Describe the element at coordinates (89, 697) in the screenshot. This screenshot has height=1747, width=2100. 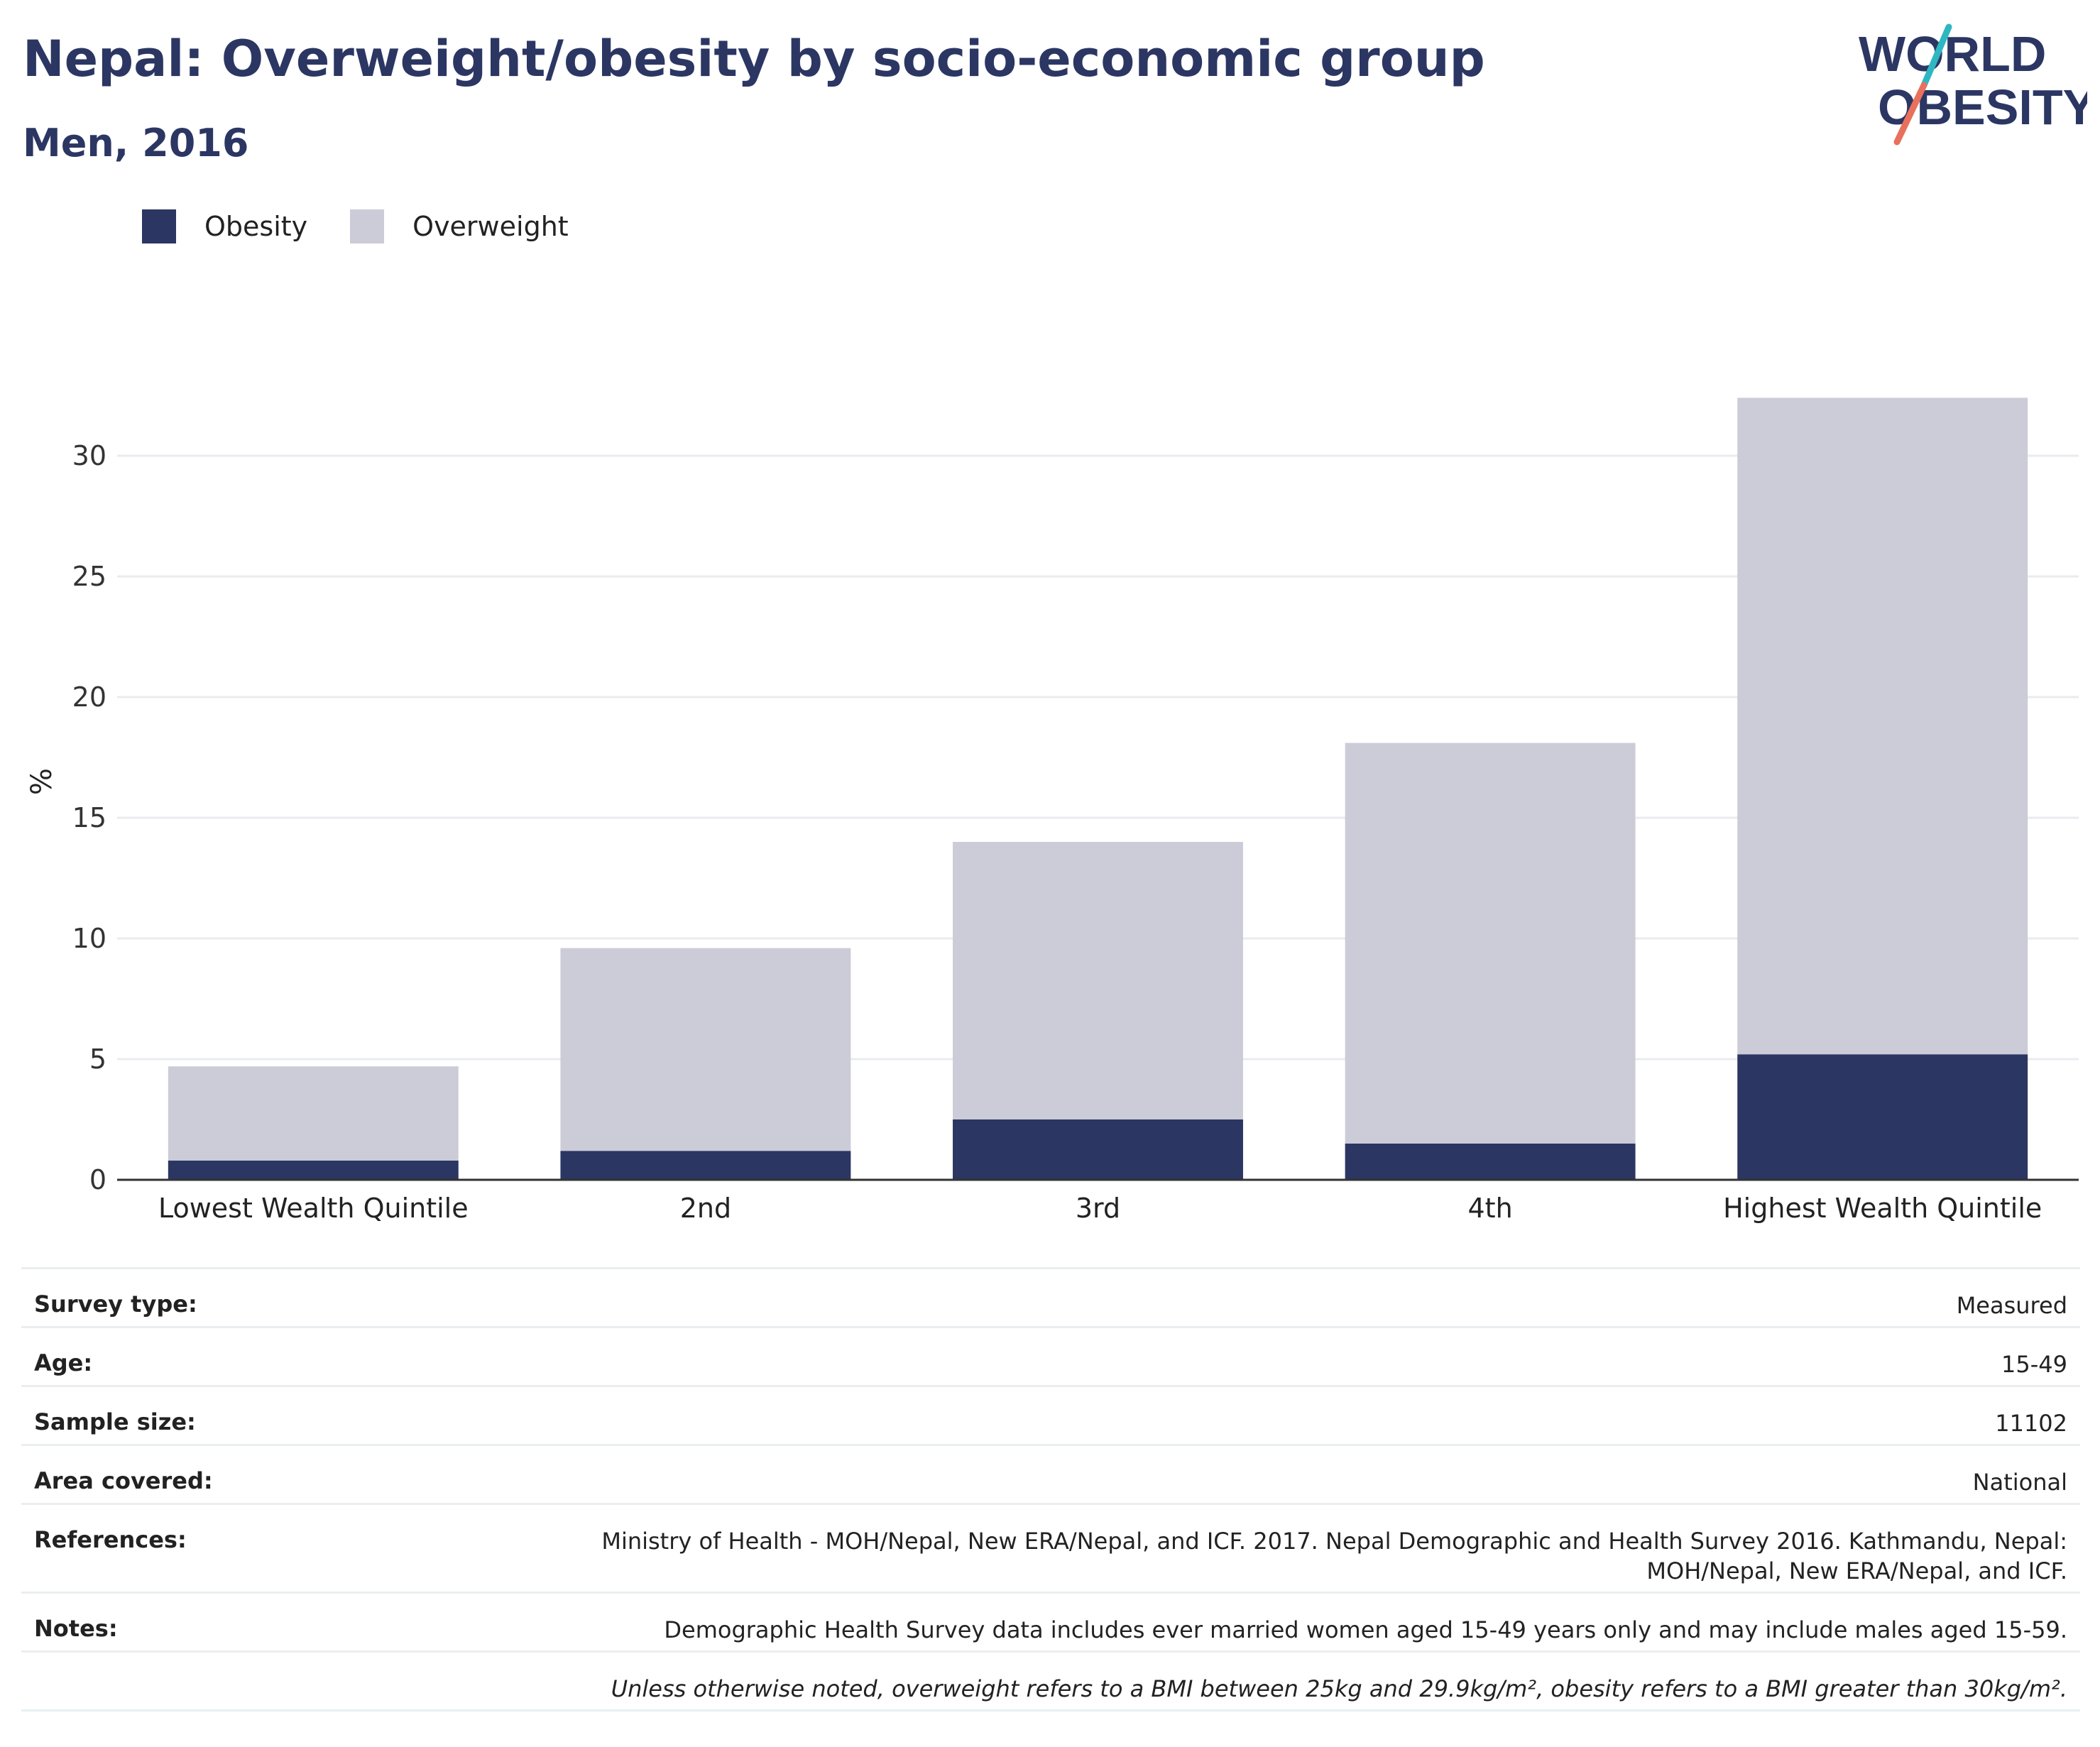
I see `y-tick-label: 20` at that location.